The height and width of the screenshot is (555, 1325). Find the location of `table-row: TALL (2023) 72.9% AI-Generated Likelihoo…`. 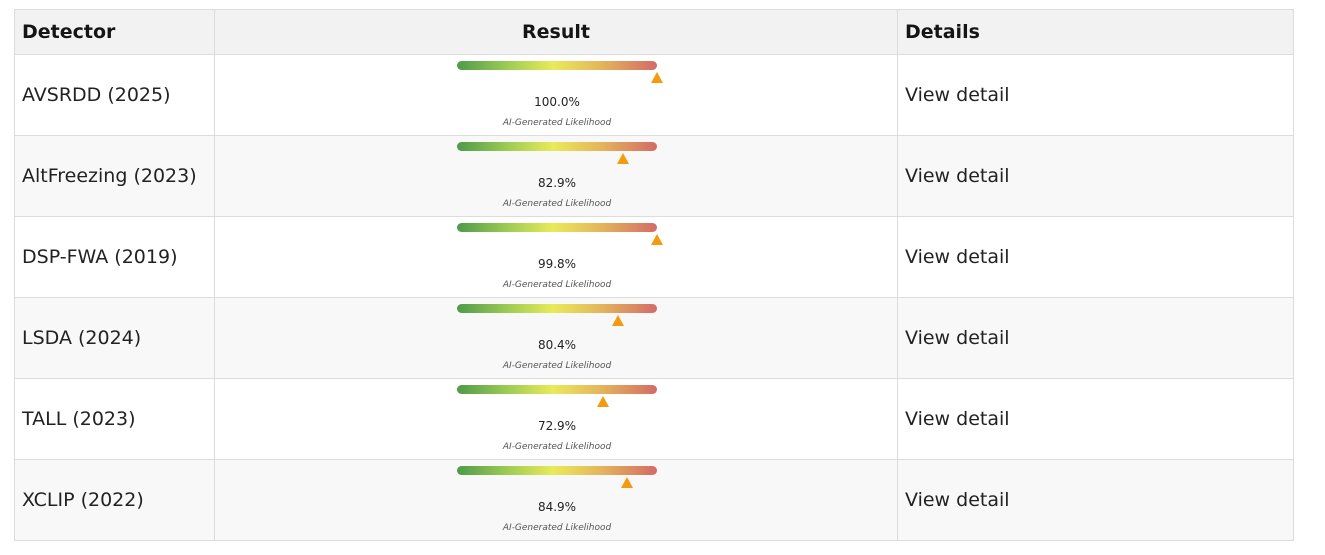

table-row: TALL (2023) 72.9% AI-Generated Likelihoo… is located at coordinates (654, 419).